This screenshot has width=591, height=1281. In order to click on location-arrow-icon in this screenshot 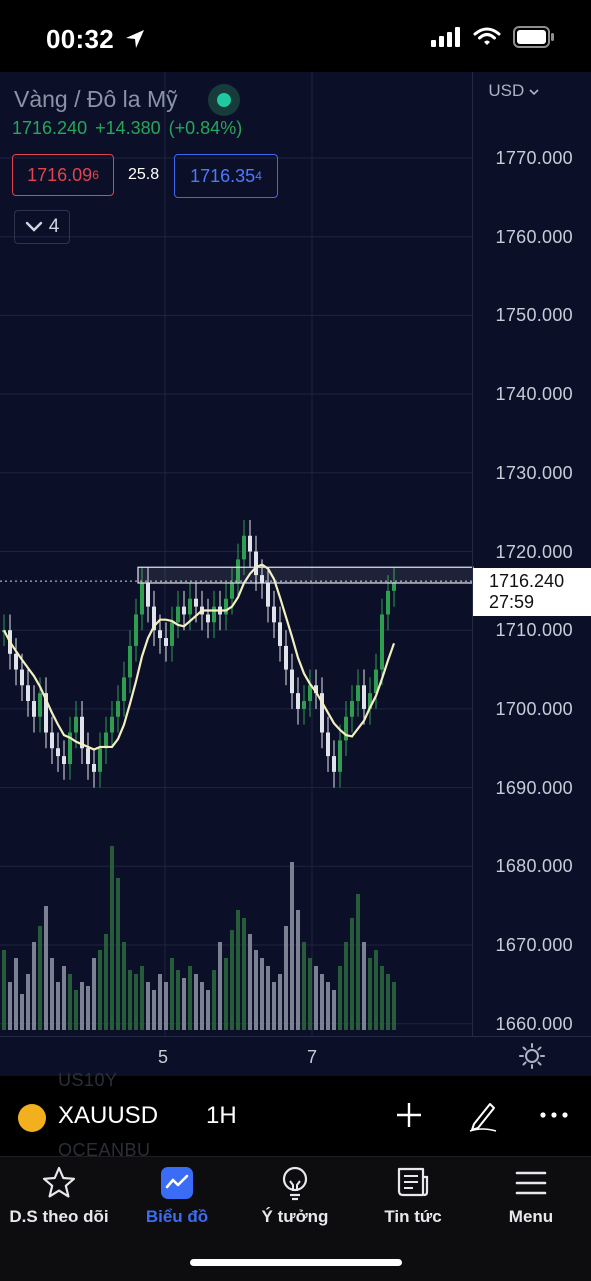, I will do `click(135, 39)`.